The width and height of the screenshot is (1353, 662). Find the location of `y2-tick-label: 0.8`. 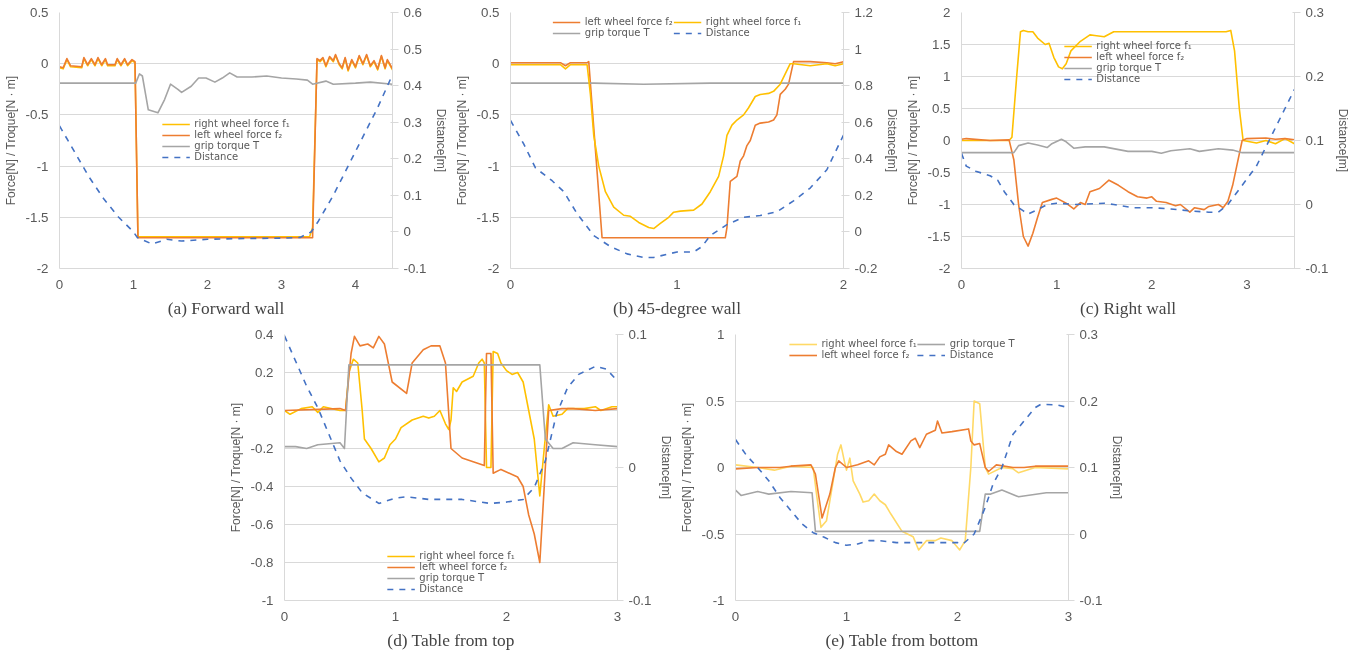

y2-tick-label: 0.8 is located at coordinates (864, 86).